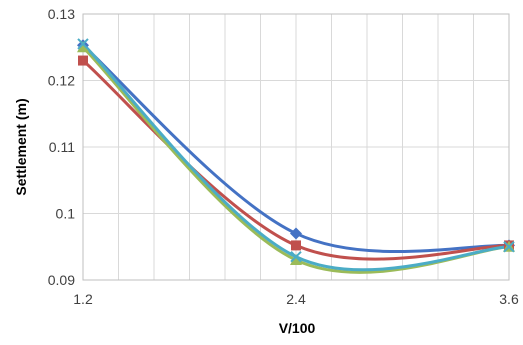 The width and height of the screenshot is (523, 345). What do you see at coordinates (61, 14) in the screenshot?
I see `y-tick-label: 0.13` at bounding box center [61, 14].